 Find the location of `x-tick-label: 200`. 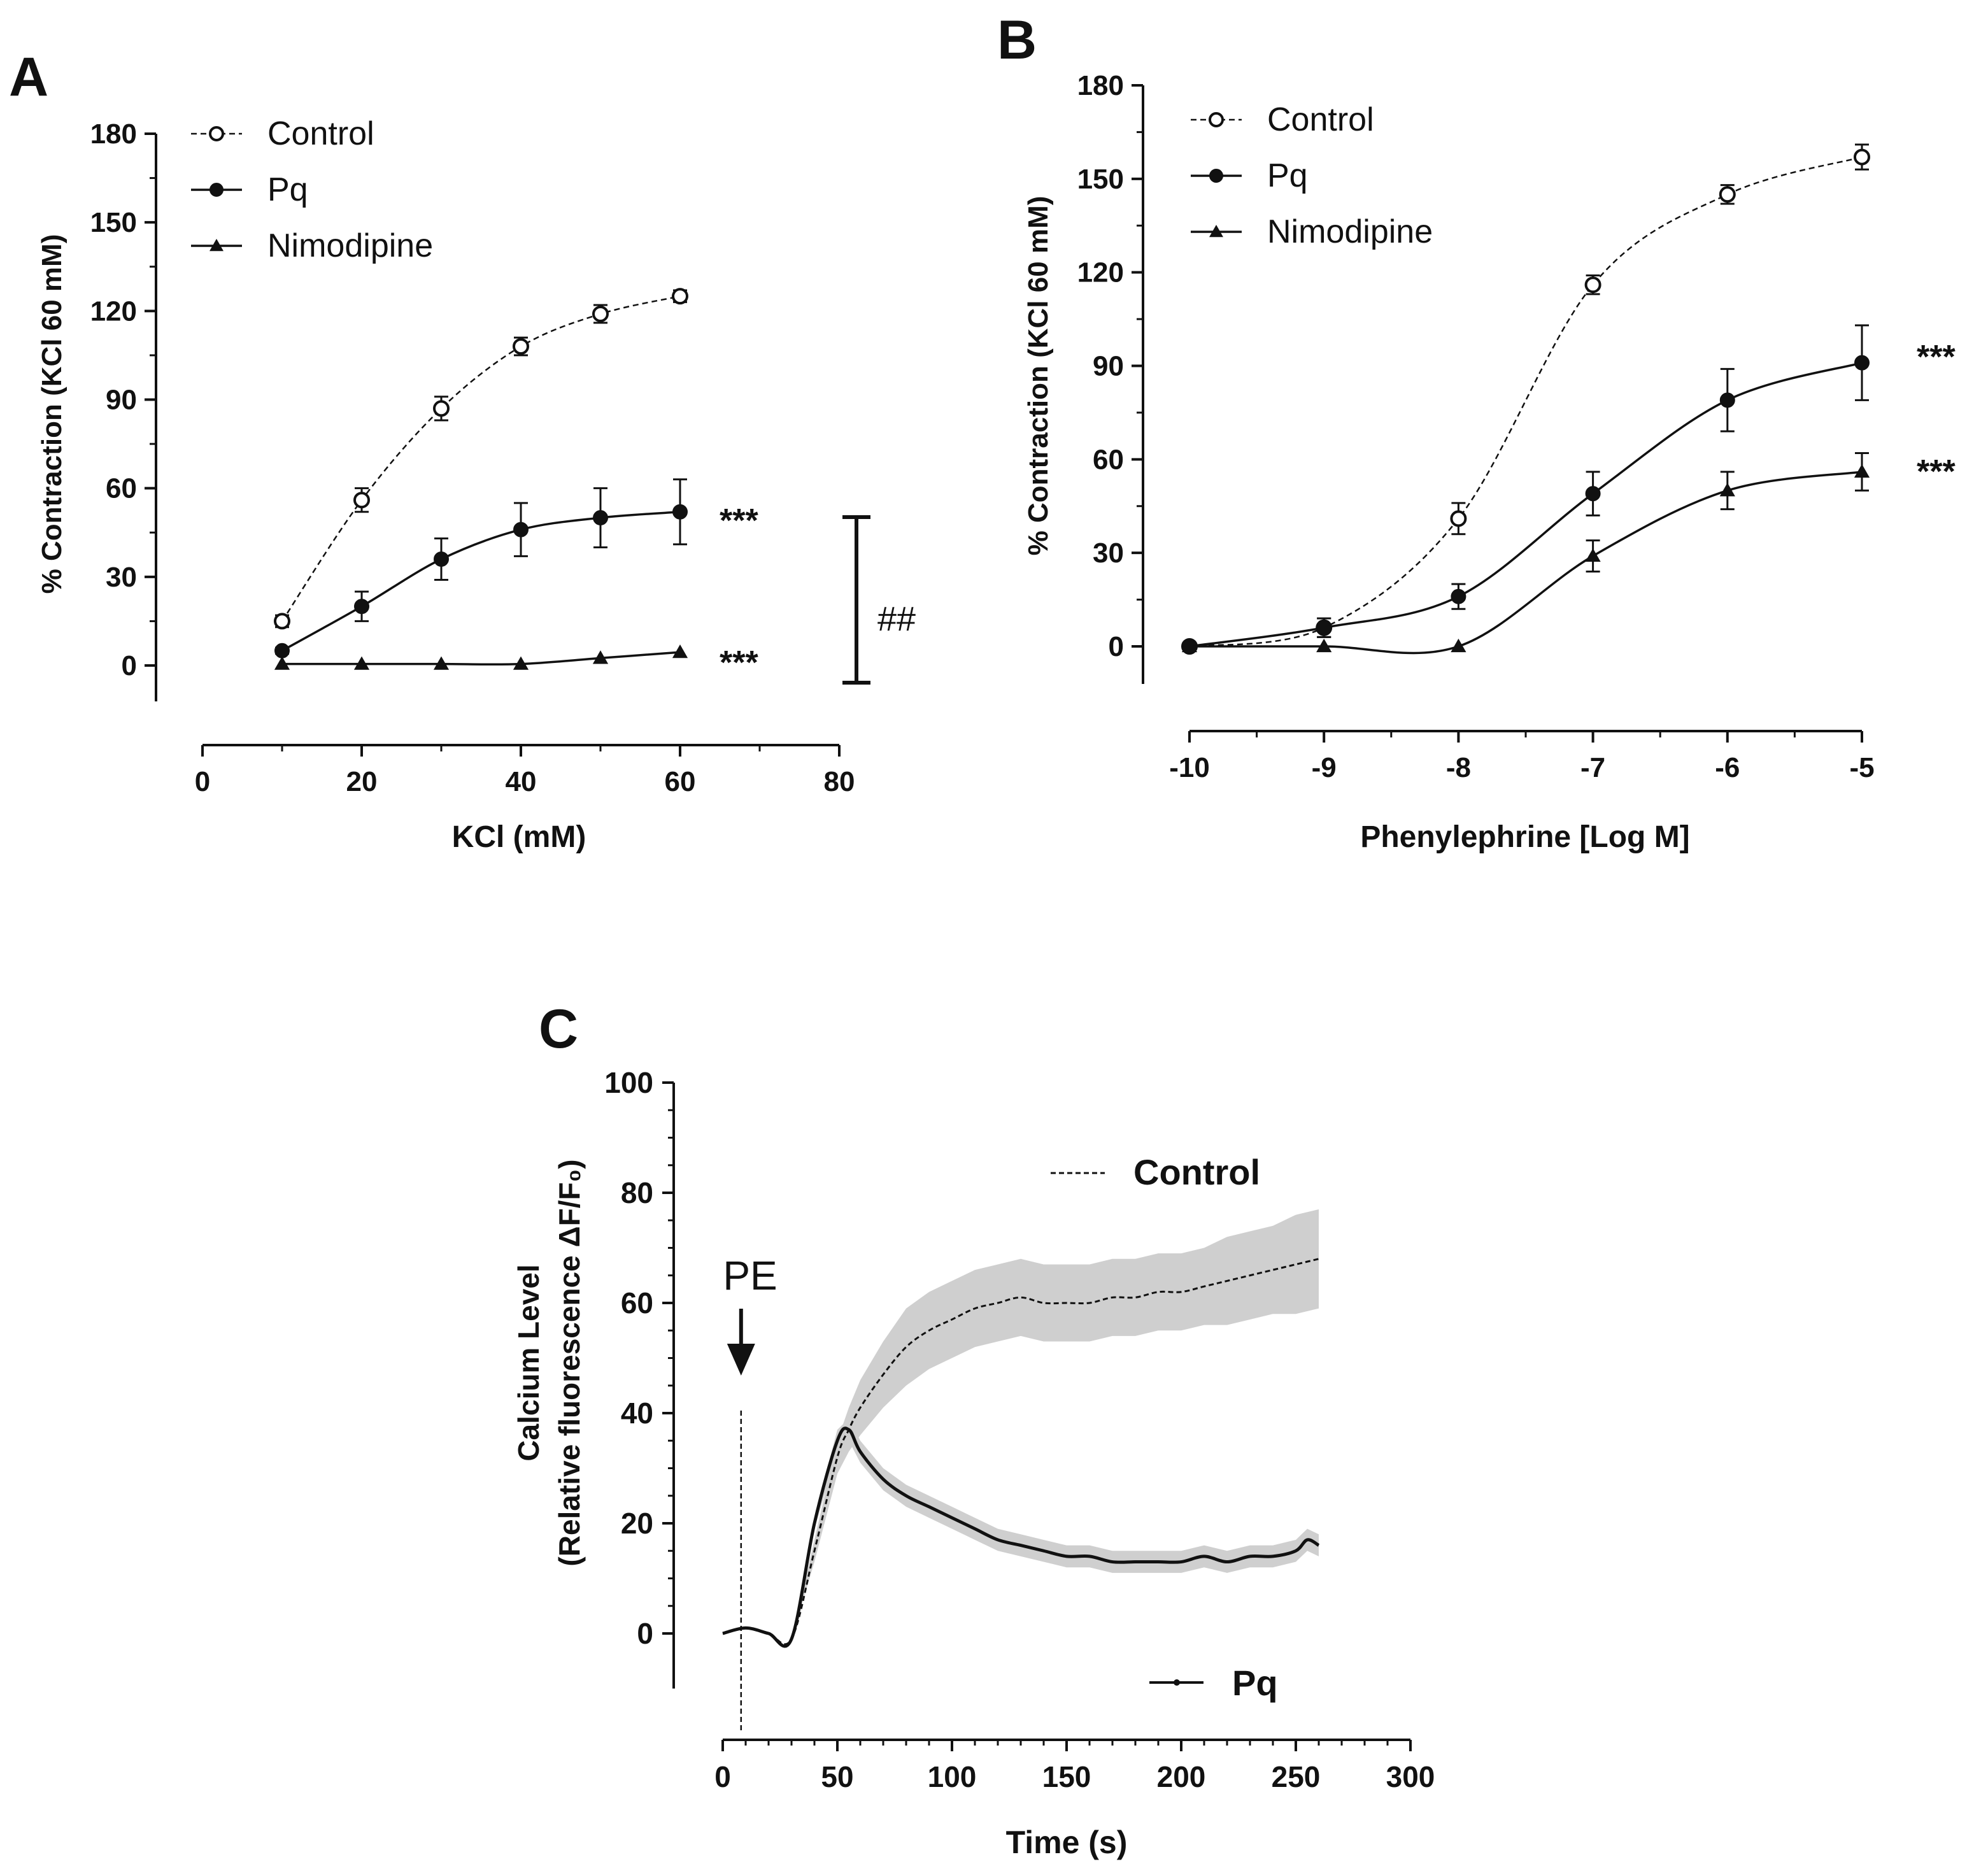

x-tick-label: 200 is located at coordinates (1181, 1776).